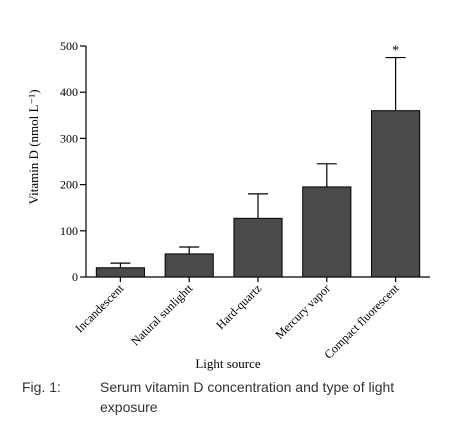 This screenshot has width=466, height=434. Describe the element at coordinates (361, 321) in the screenshot. I see `x-tick-label: Compact fluorescent` at that location.